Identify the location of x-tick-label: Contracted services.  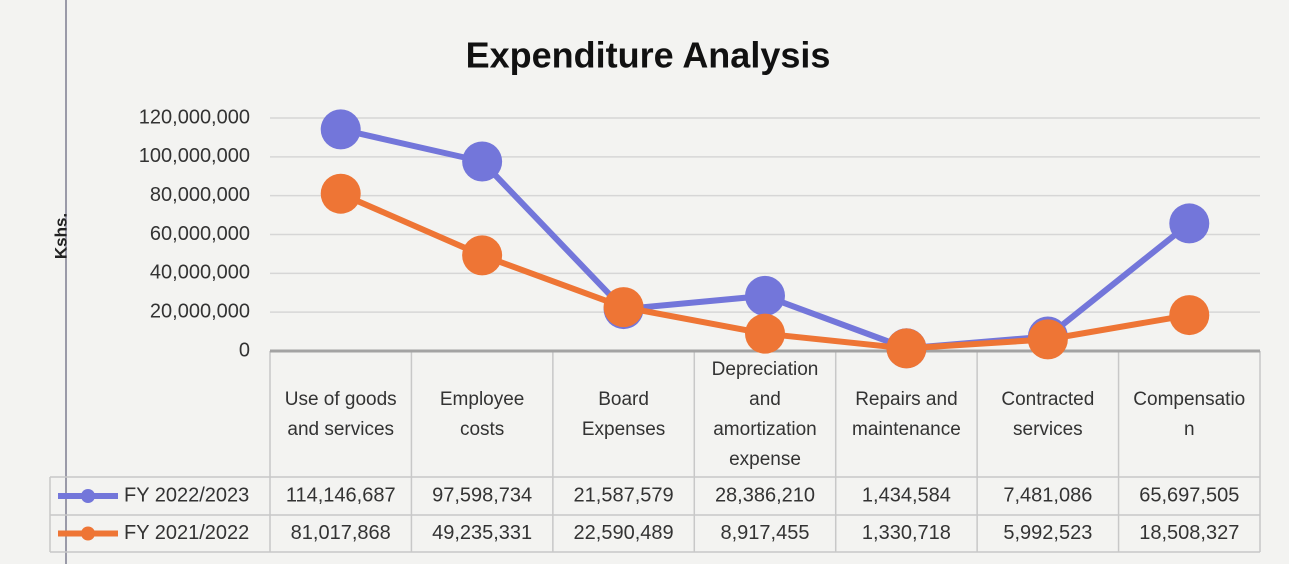
(1048, 414).